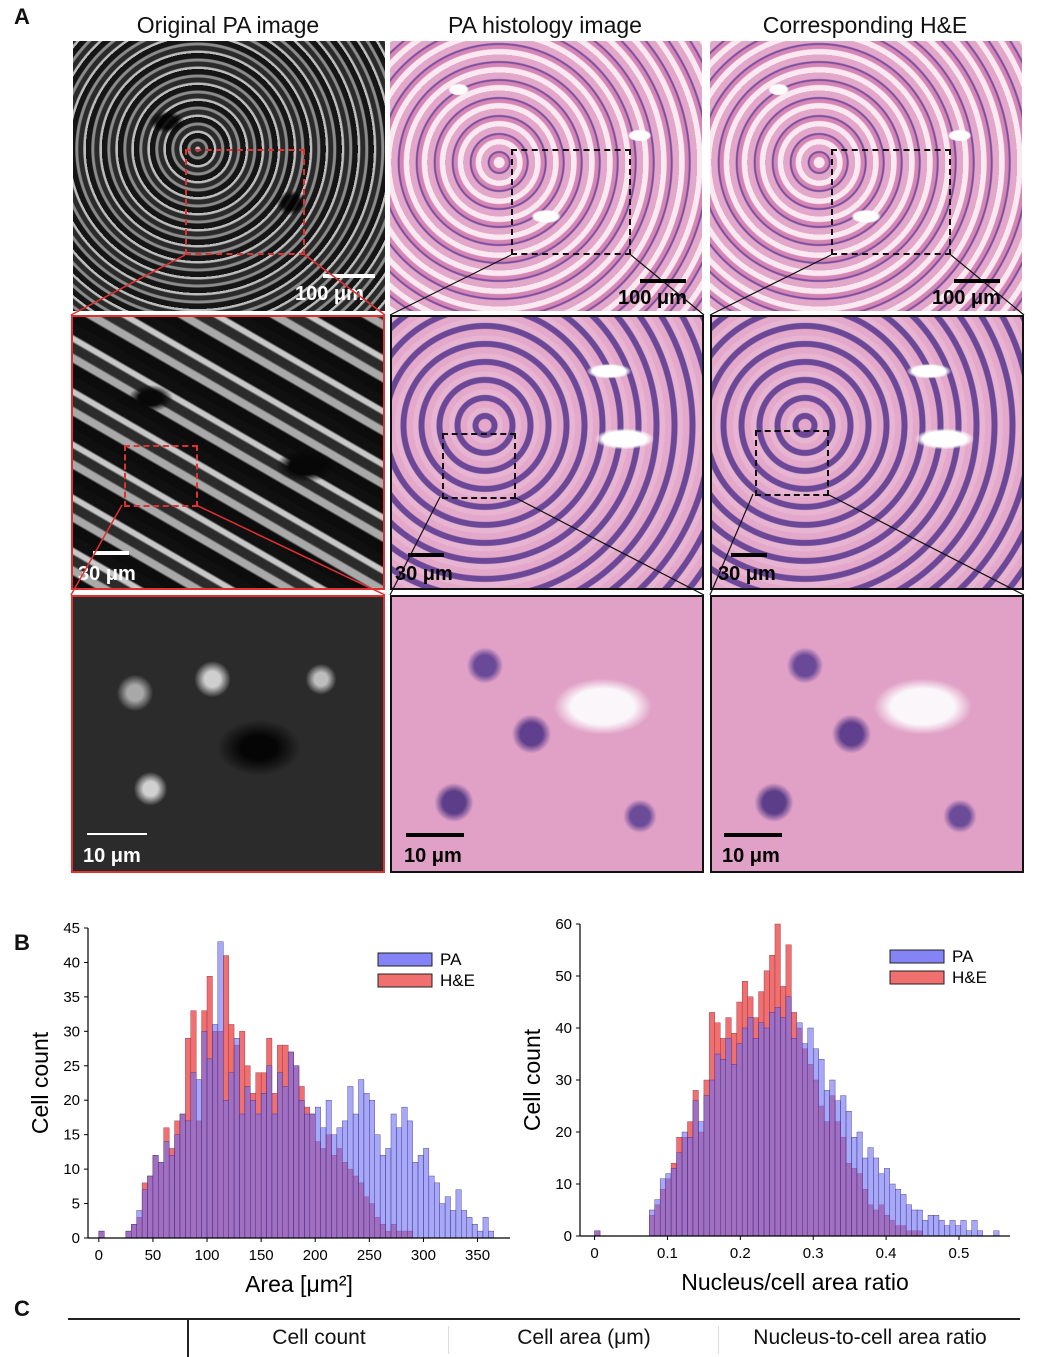 The width and height of the screenshot is (1042, 1357). I want to click on x-tick-label: 0.3, so click(813, 1253).